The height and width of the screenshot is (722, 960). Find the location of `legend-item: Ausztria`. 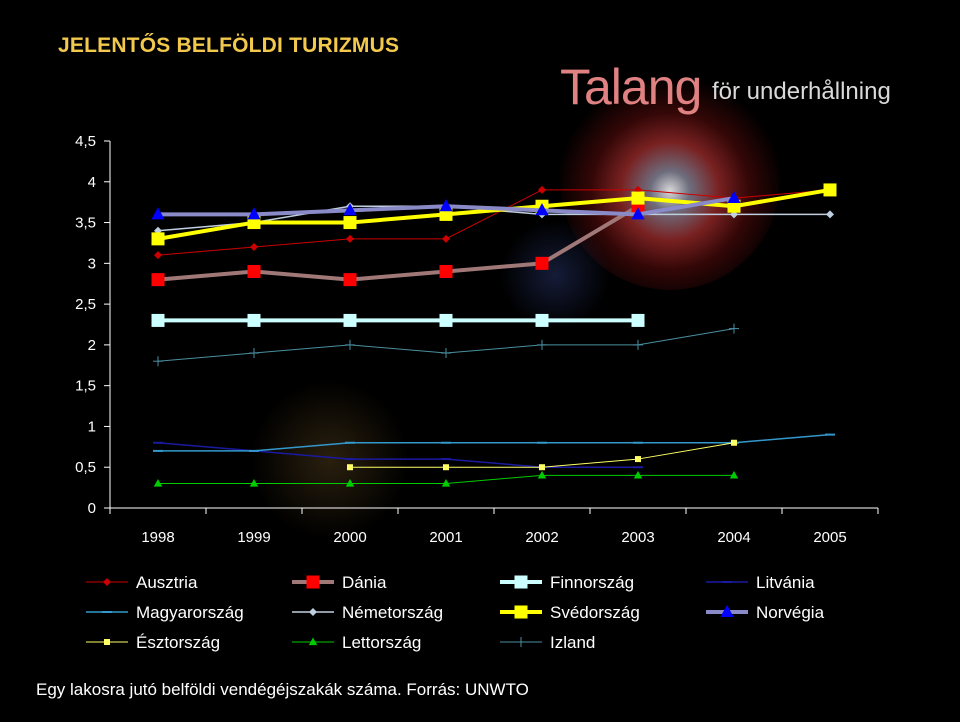

legend-item: Ausztria is located at coordinates (142, 582).